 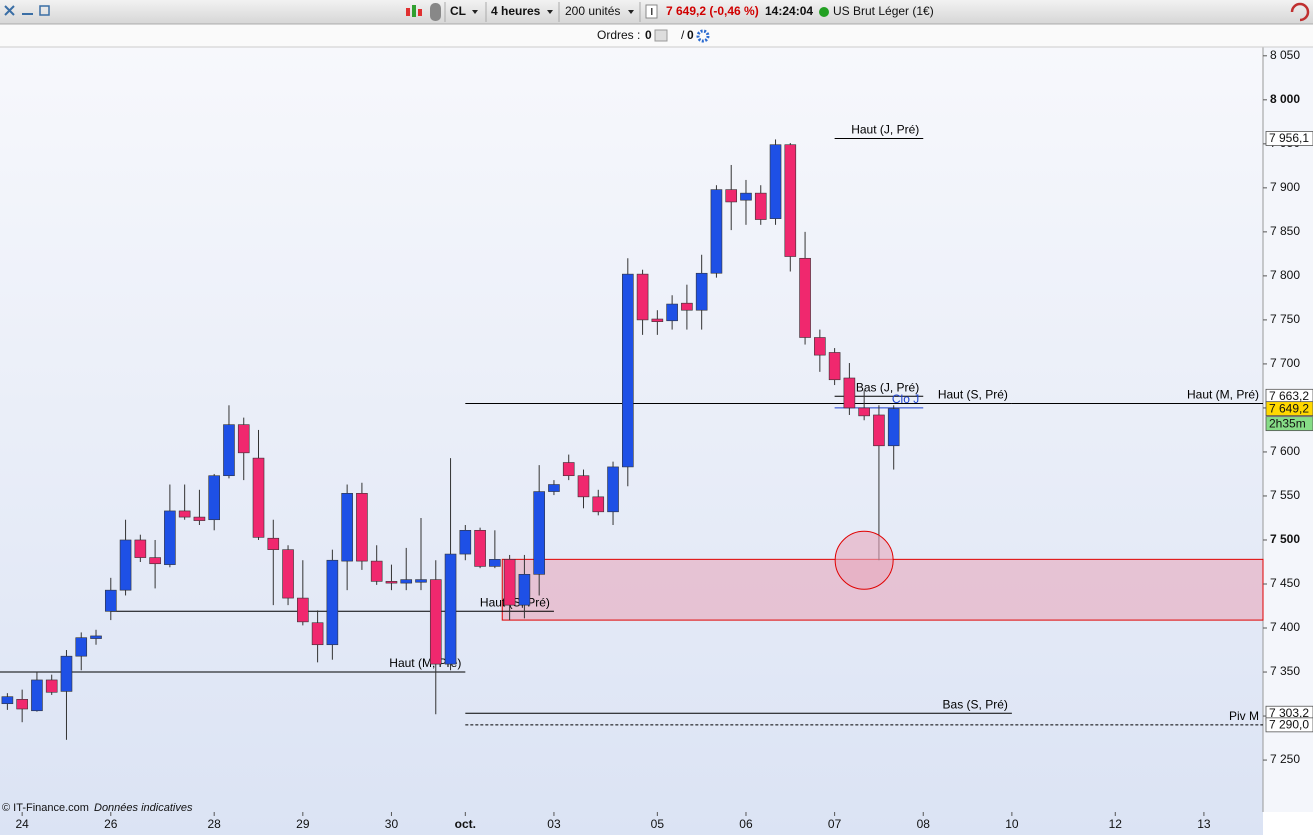 What do you see at coordinates (652, 11) in the screenshot?
I see `info-icon-mark` at bounding box center [652, 11].